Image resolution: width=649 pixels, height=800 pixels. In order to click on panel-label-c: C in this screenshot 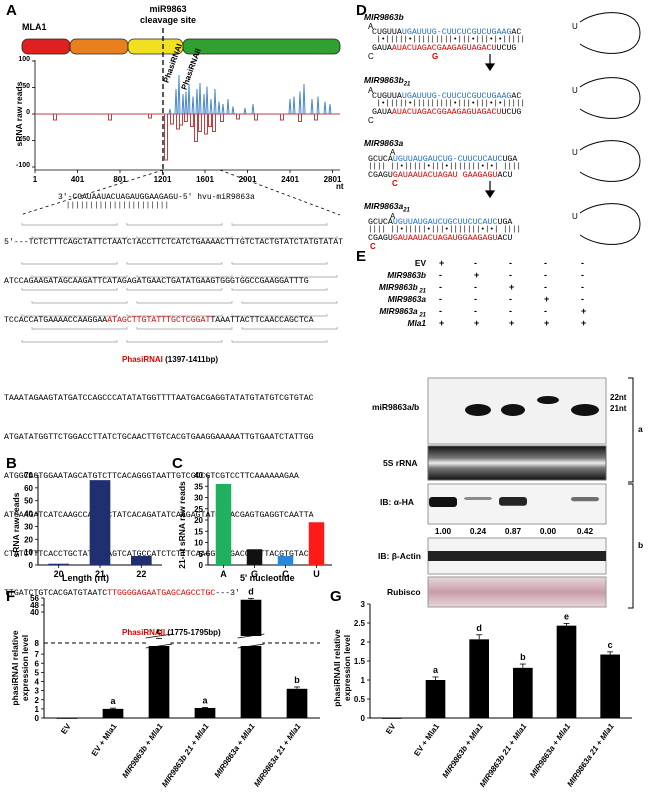, I will do `click(177, 463)`.